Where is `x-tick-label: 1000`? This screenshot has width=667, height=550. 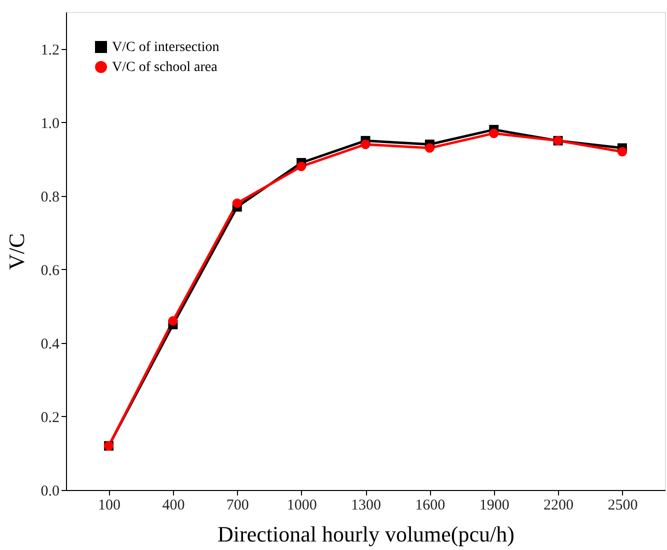 x-tick-label: 1000 is located at coordinates (301, 506).